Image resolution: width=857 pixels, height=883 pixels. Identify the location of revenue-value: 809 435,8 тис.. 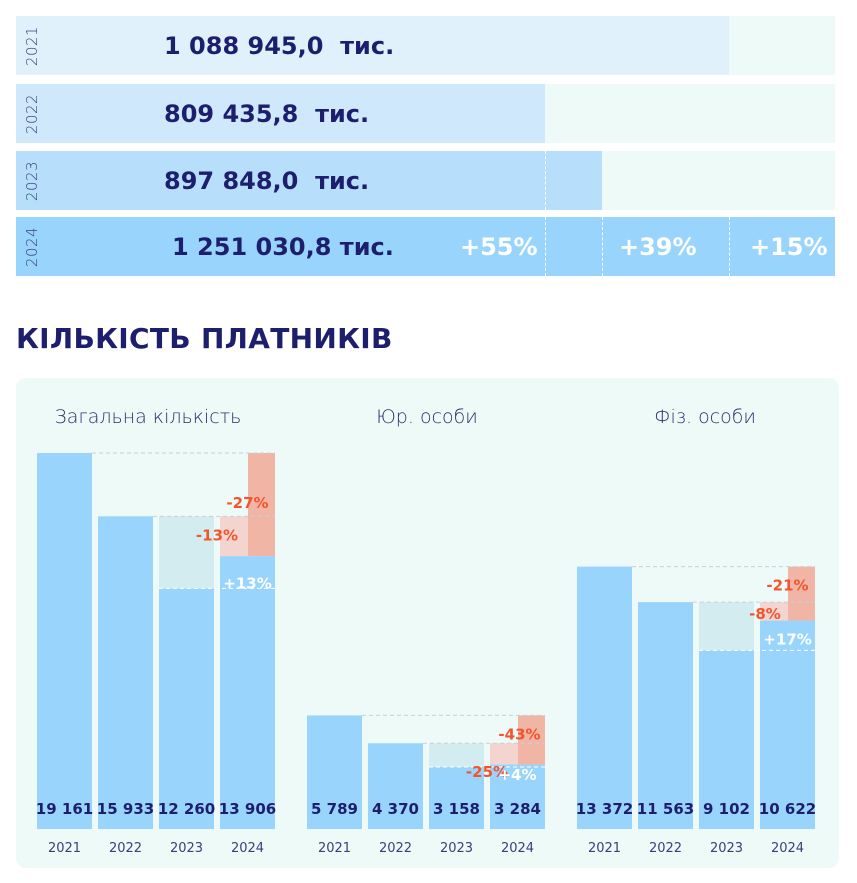
(267, 113).